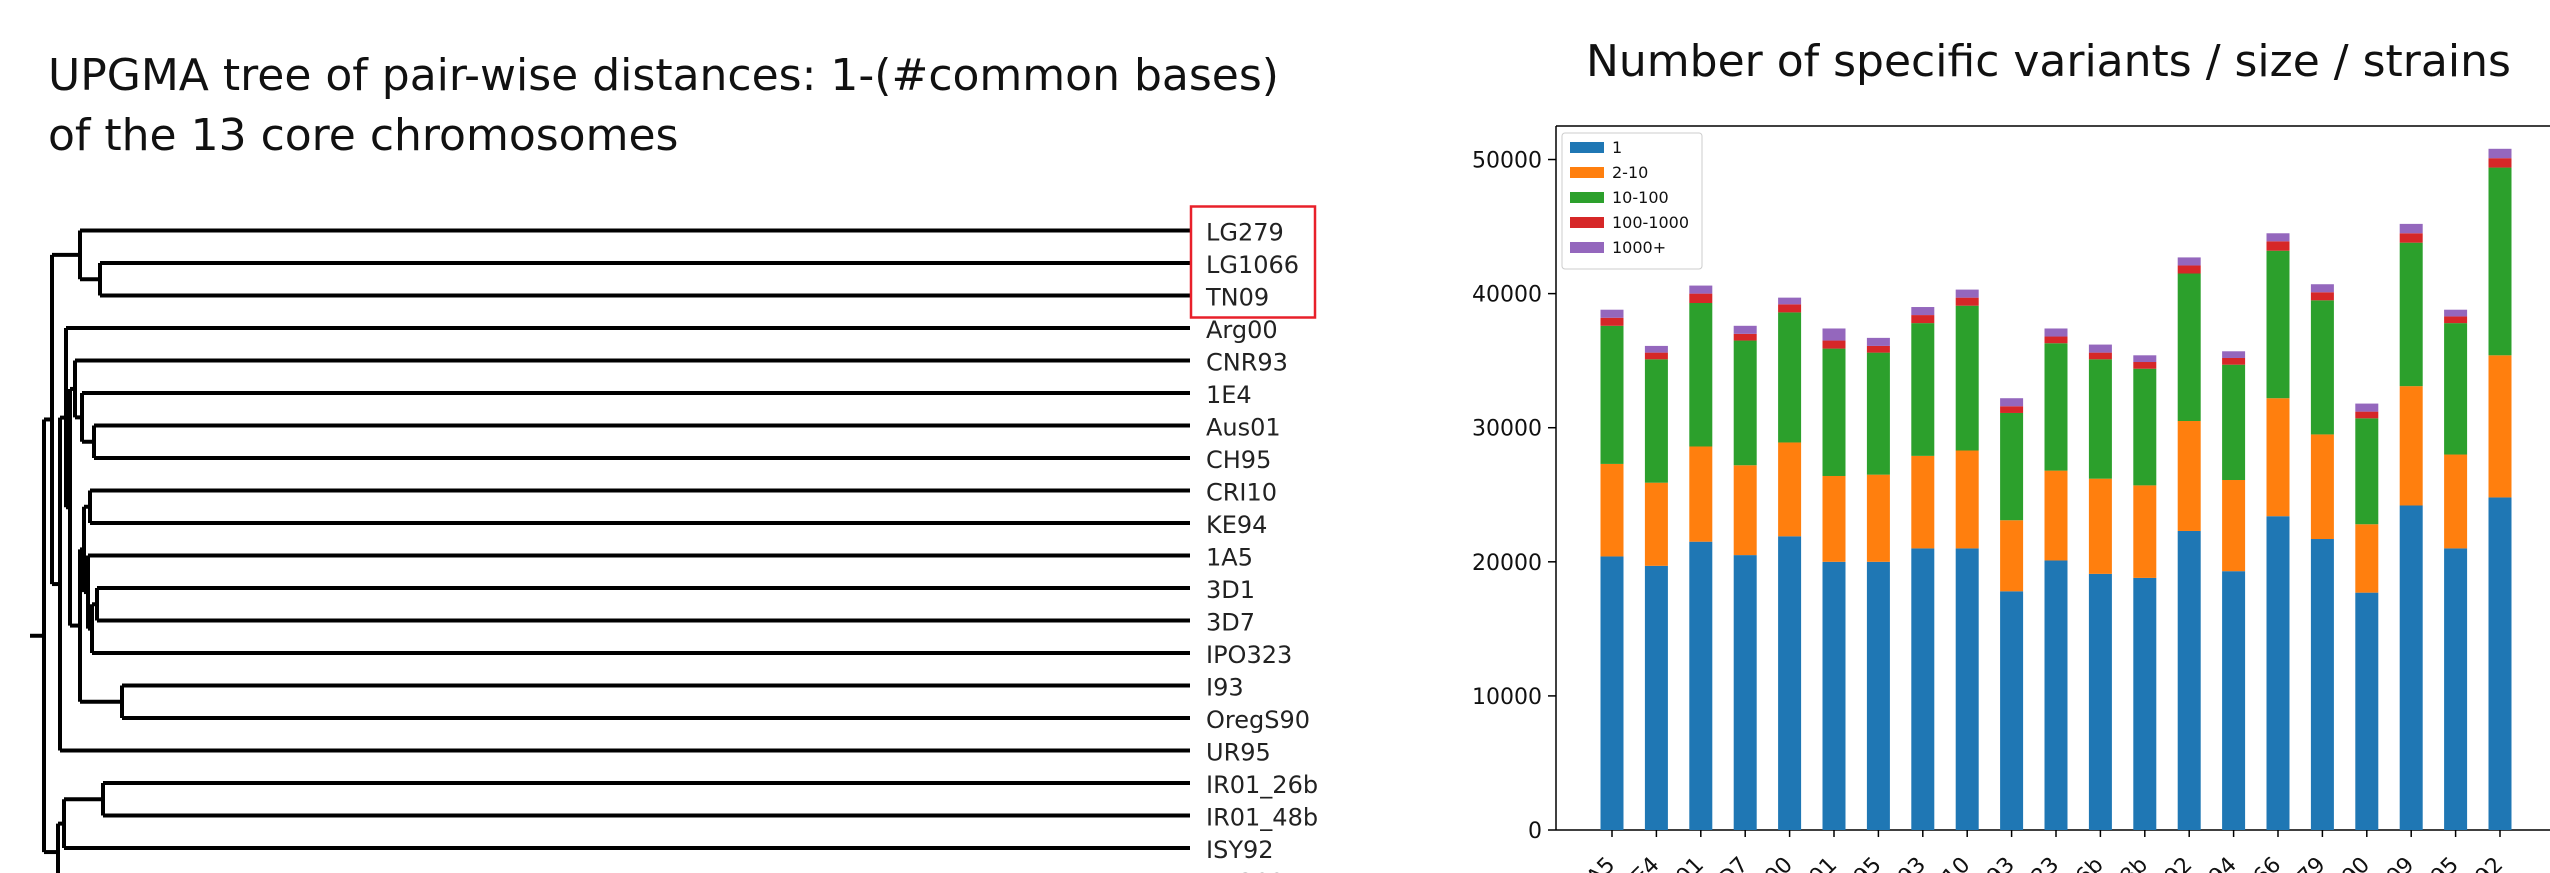  What do you see at coordinates (1535, 831) in the screenshot?
I see `y-tick-label: 0` at bounding box center [1535, 831].